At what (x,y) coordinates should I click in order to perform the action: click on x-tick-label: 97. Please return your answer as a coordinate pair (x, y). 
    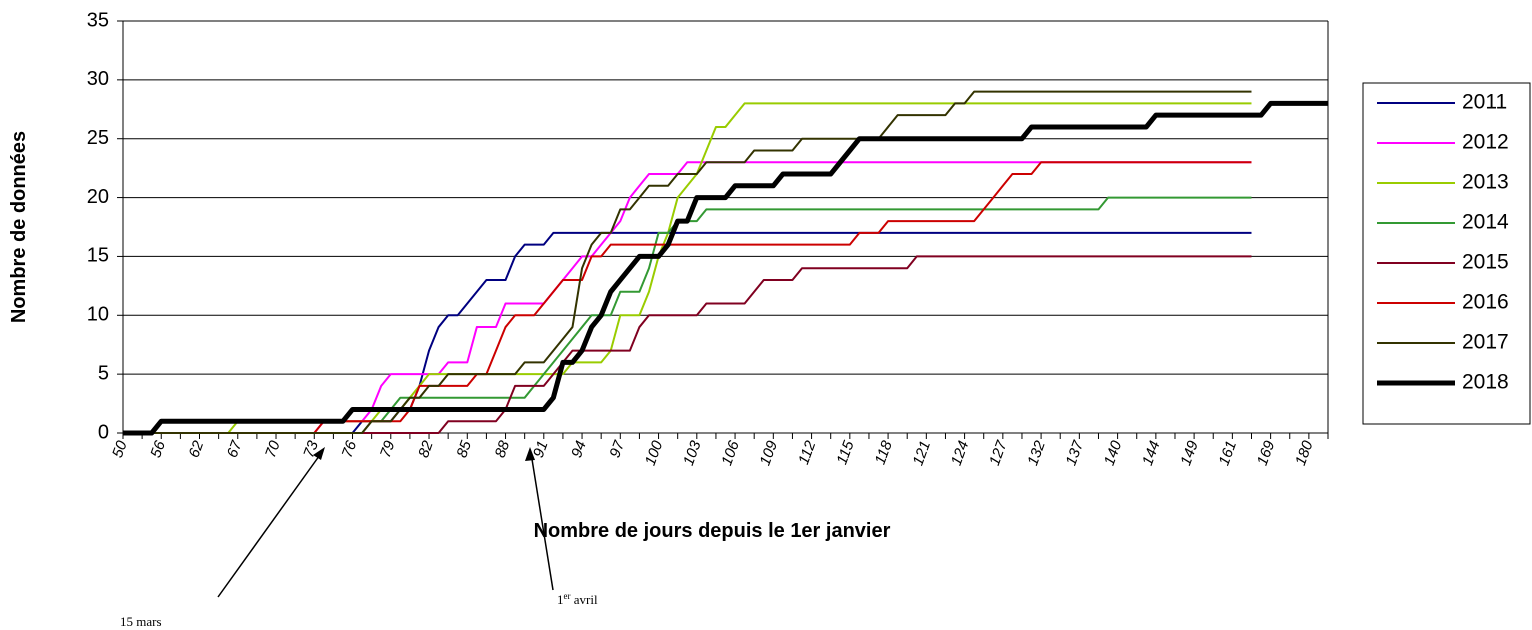
    Looking at the image, I should click on (617, 449).